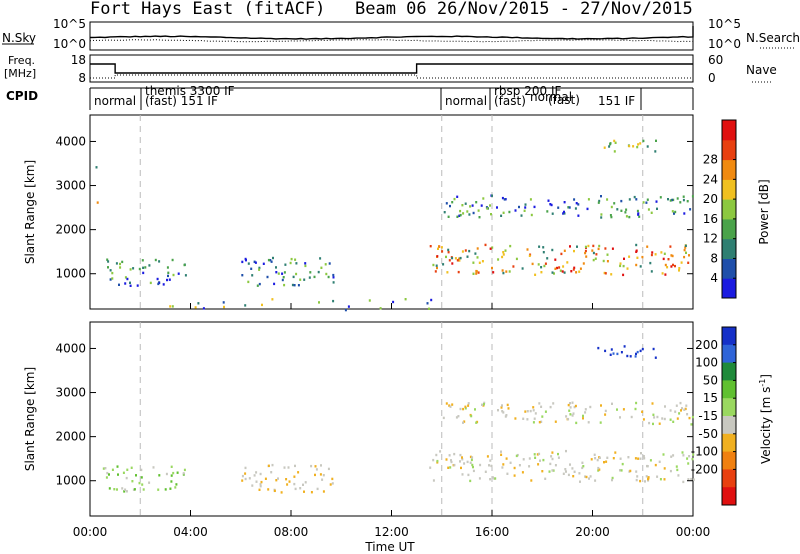 This screenshot has height=554, width=800. What do you see at coordinates (729, 229) in the screenshot?
I see `colorbar-swatch` at bounding box center [729, 229].